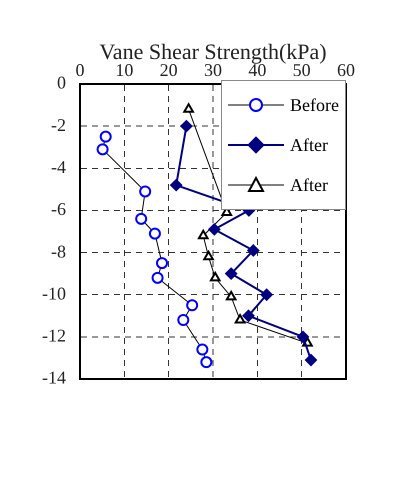 This screenshot has height=479, width=404. What do you see at coordinates (213, 70) in the screenshot?
I see `x-tick-label: 30` at bounding box center [213, 70].